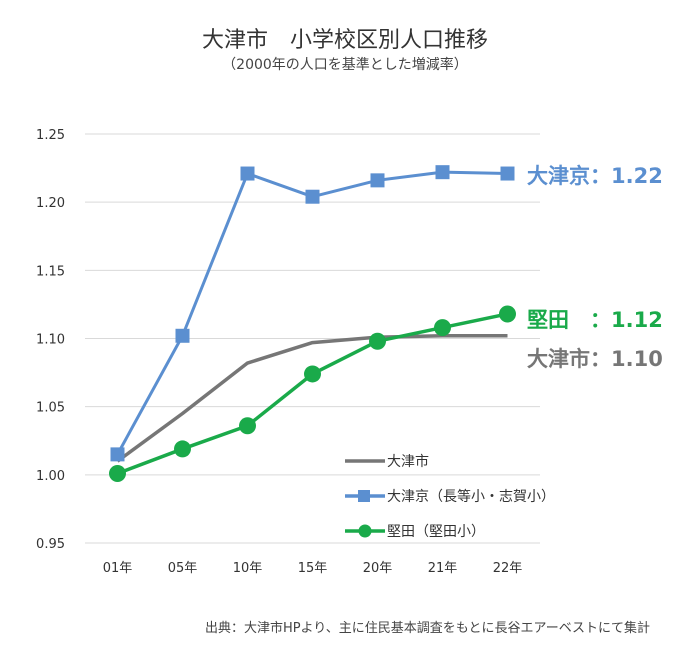  I want to click on y-tick-label: 1.15, so click(50, 271).